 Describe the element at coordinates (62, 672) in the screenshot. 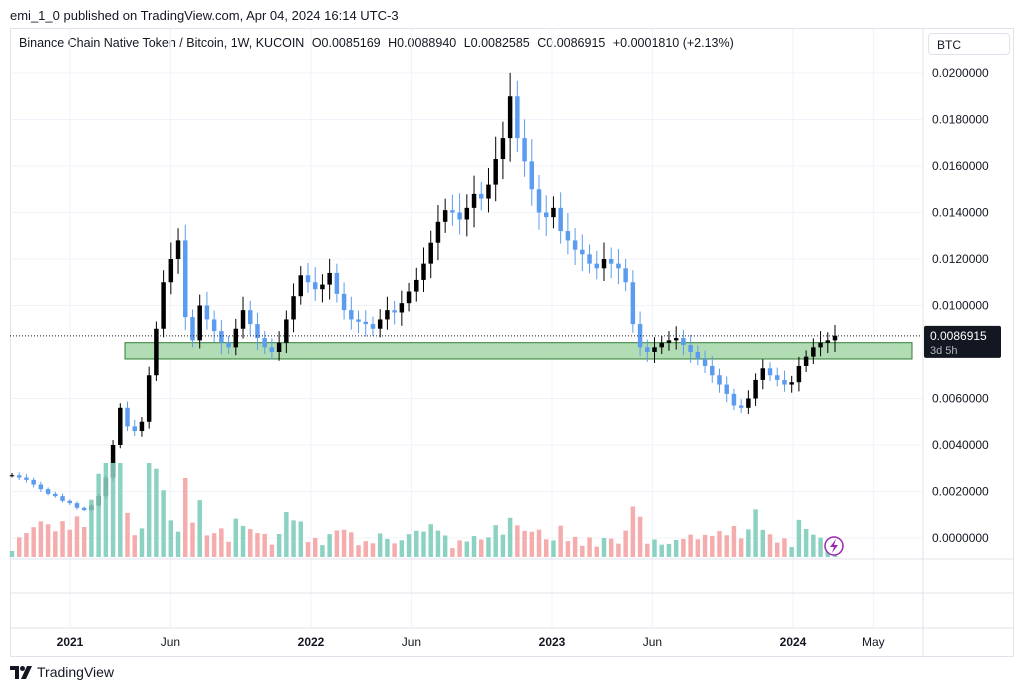

I see `tradingview-logo: TradingView` at that location.